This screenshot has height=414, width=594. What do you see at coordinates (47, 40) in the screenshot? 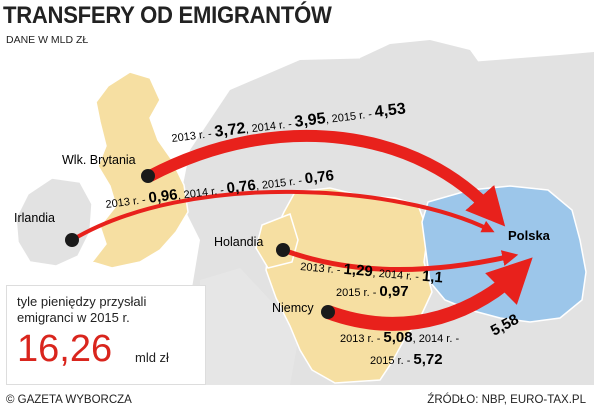
I see `chart-subtitle: DANE W MLD ZŁ` at bounding box center [47, 40].